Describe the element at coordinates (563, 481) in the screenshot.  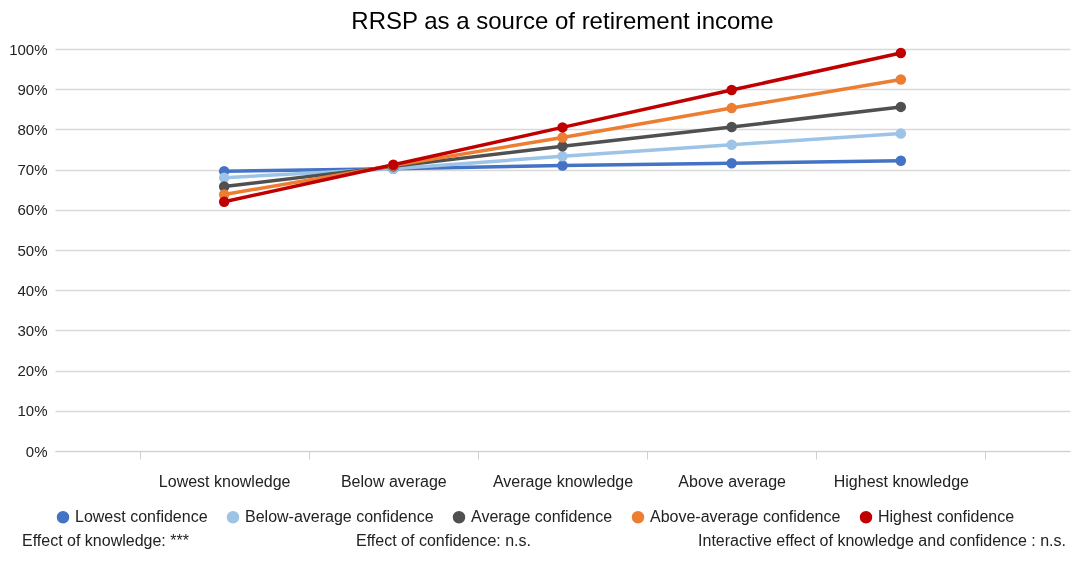
I see `x-tick-label: Average knowledge` at that location.